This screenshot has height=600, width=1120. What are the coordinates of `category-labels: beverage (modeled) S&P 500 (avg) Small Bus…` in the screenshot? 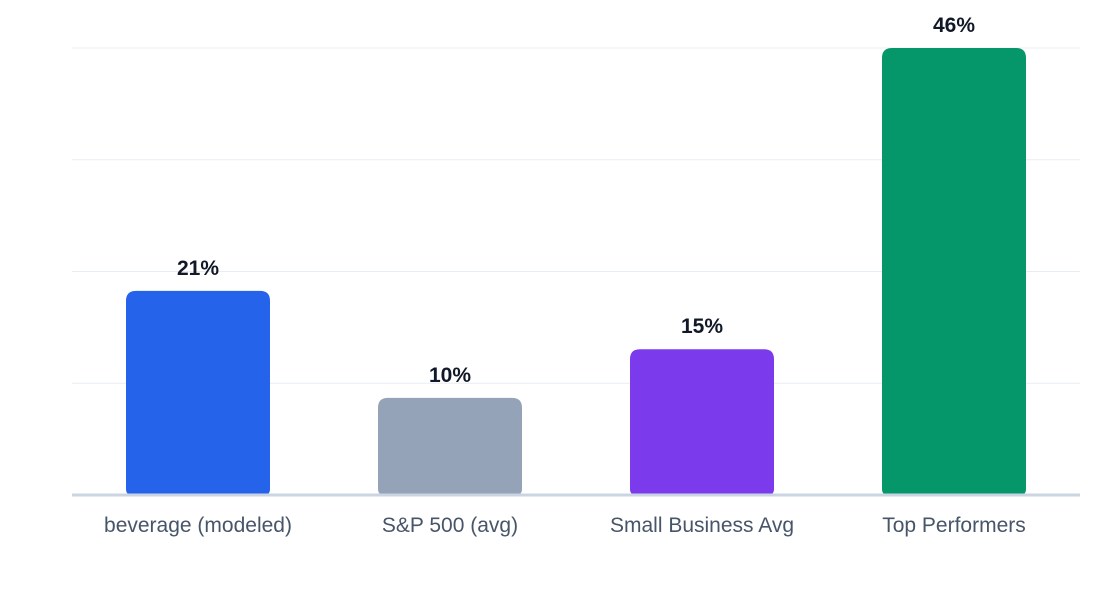 It's located at (565, 525).